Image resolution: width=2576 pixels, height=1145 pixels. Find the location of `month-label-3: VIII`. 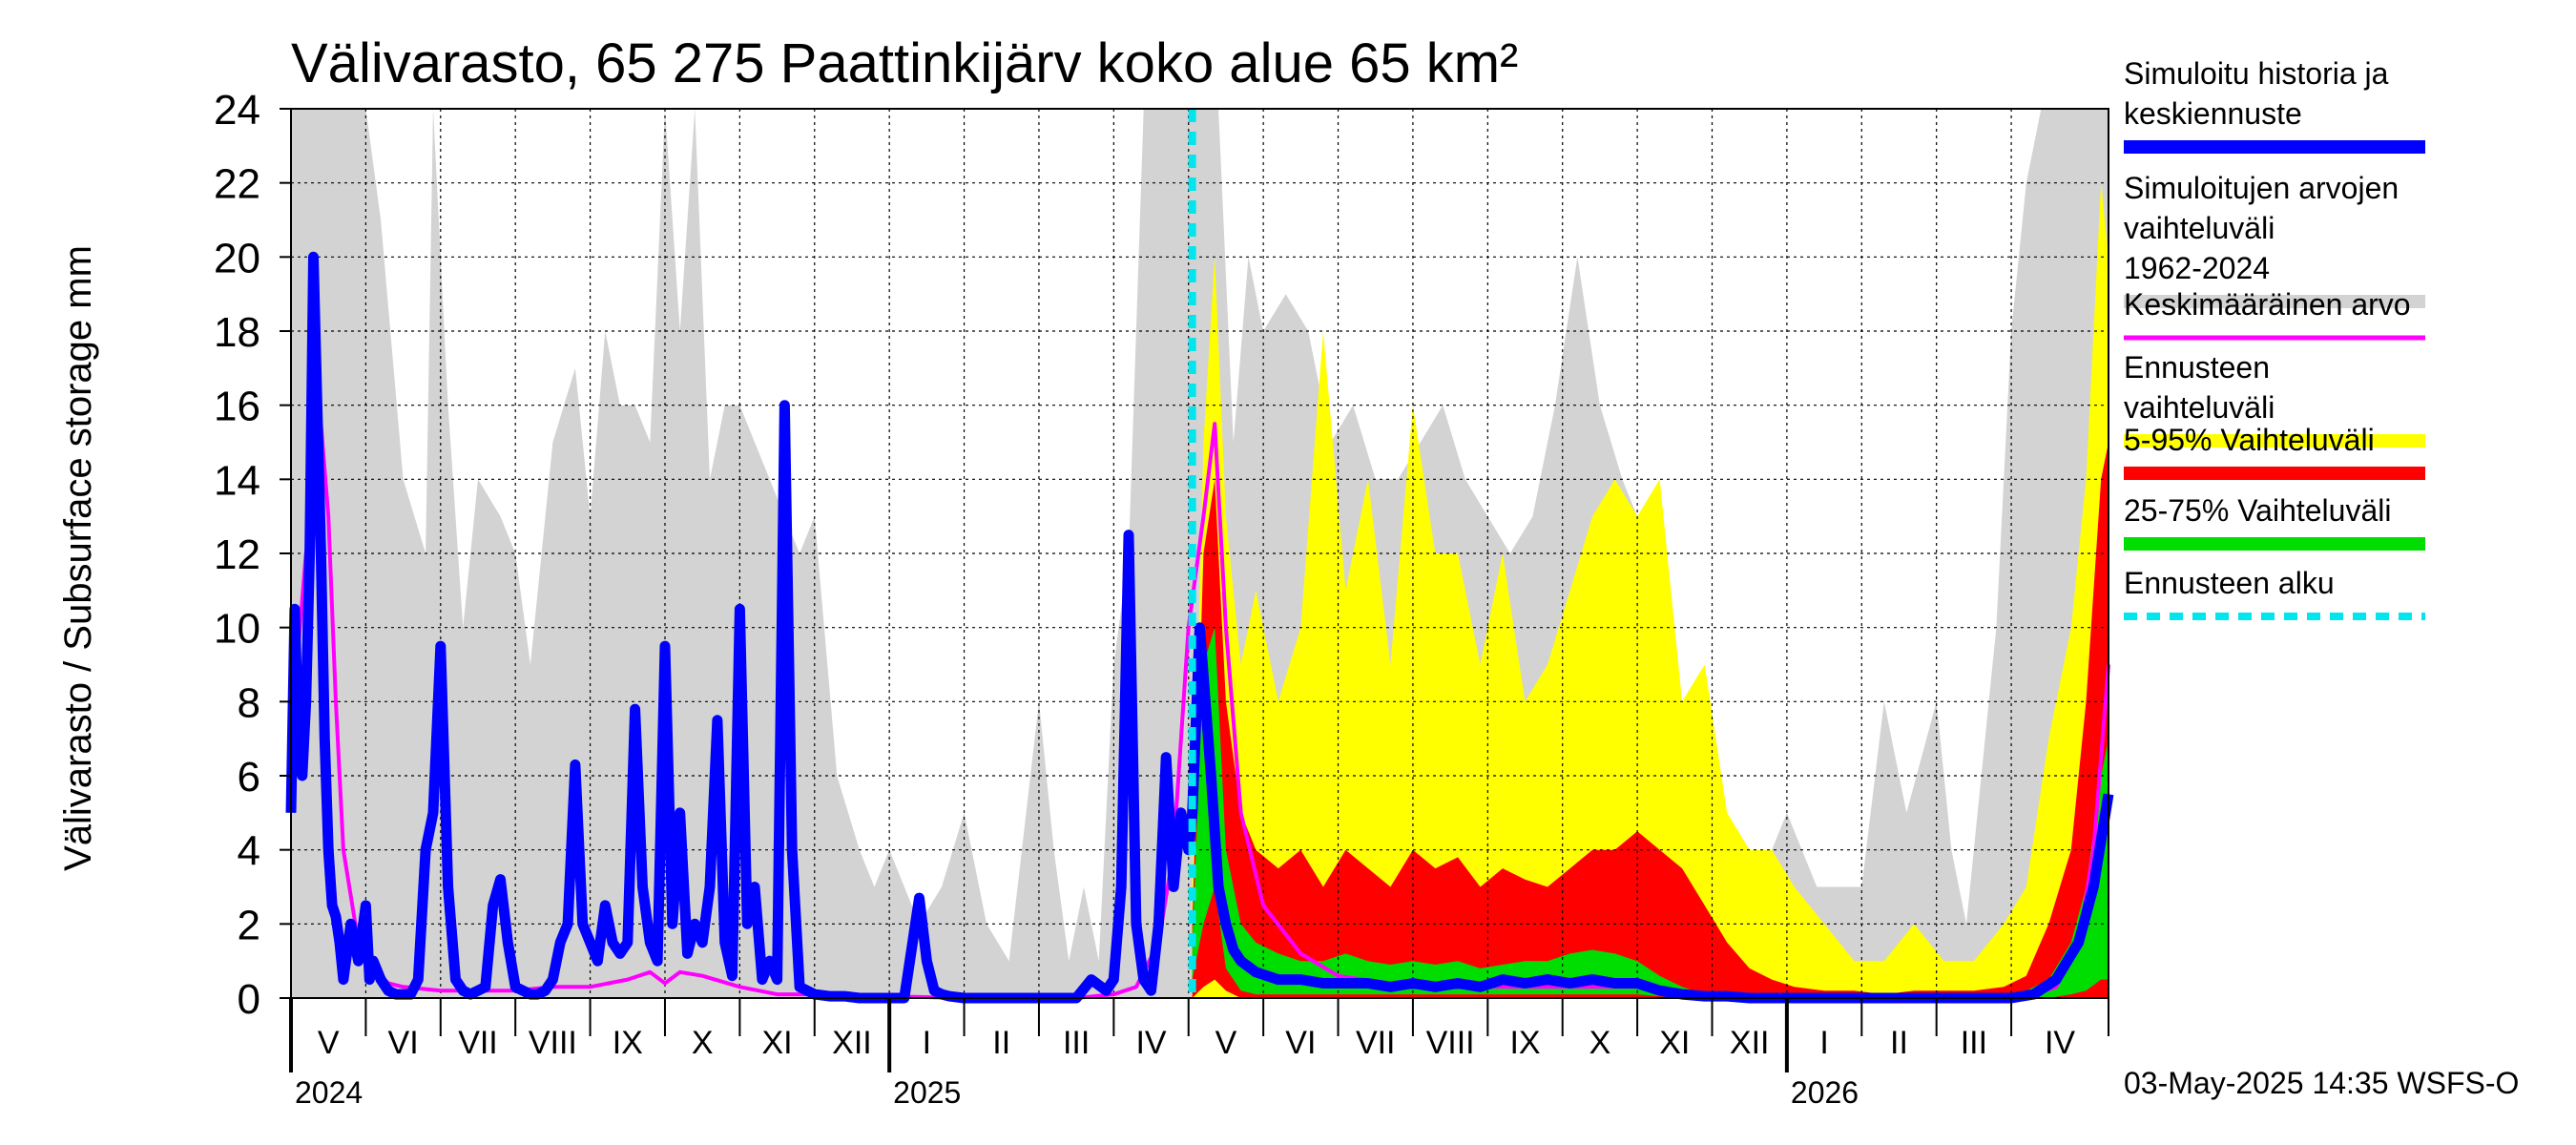

month-label-3: VIII is located at coordinates (553, 1043).